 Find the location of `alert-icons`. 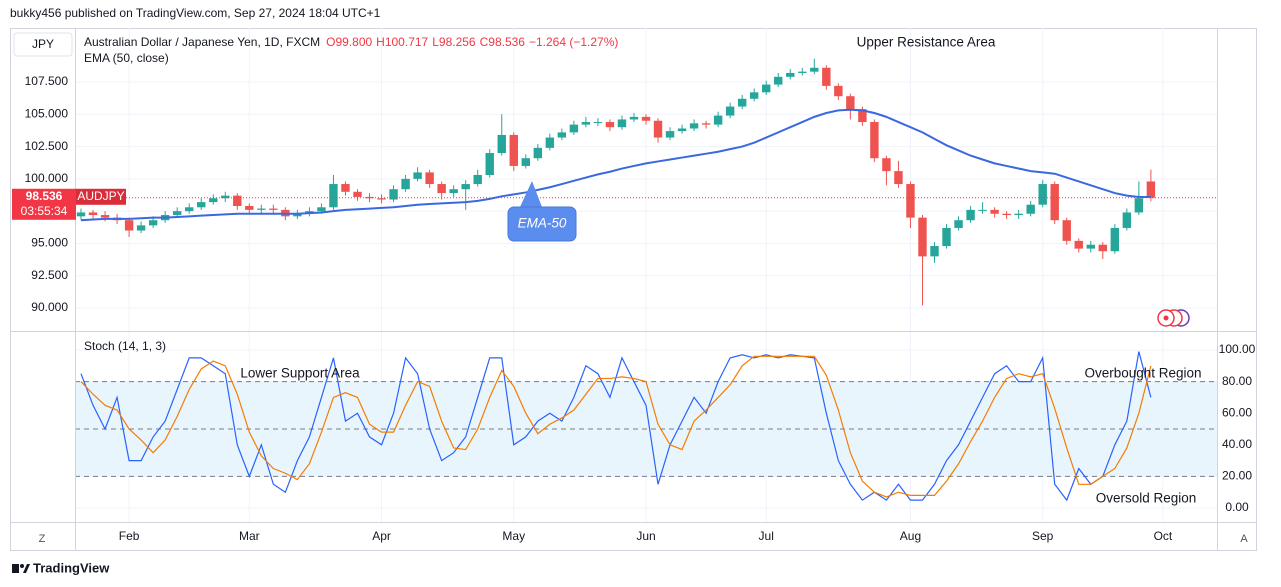

alert-icons is located at coordinates (1173, 318).